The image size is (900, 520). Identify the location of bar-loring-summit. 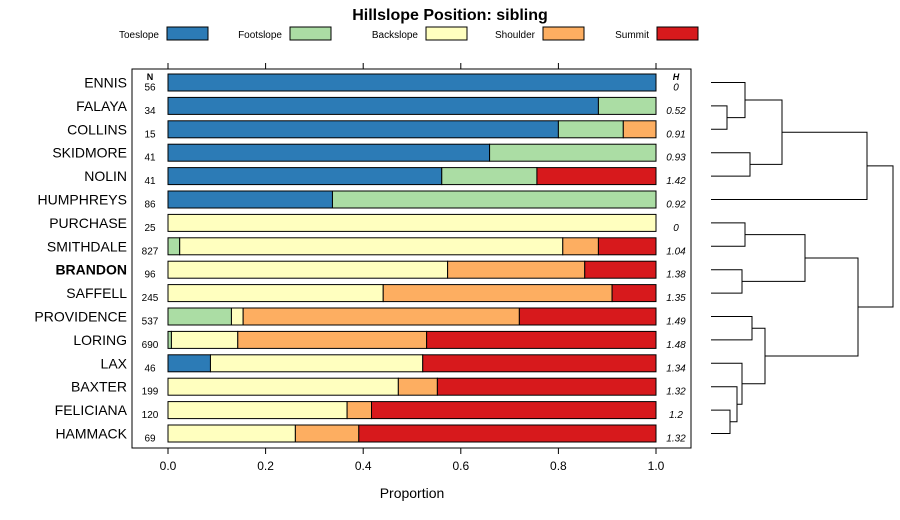
(541, 339).